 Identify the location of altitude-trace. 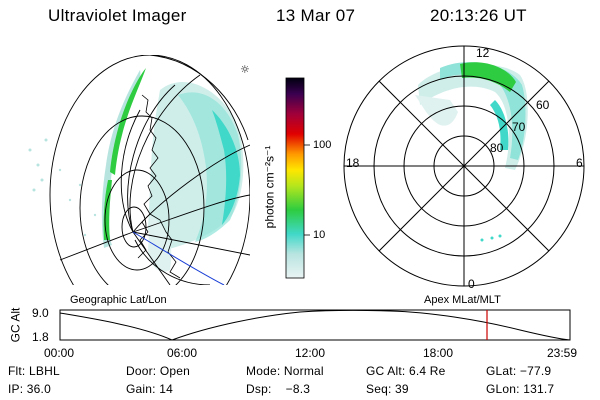
(315, 325).